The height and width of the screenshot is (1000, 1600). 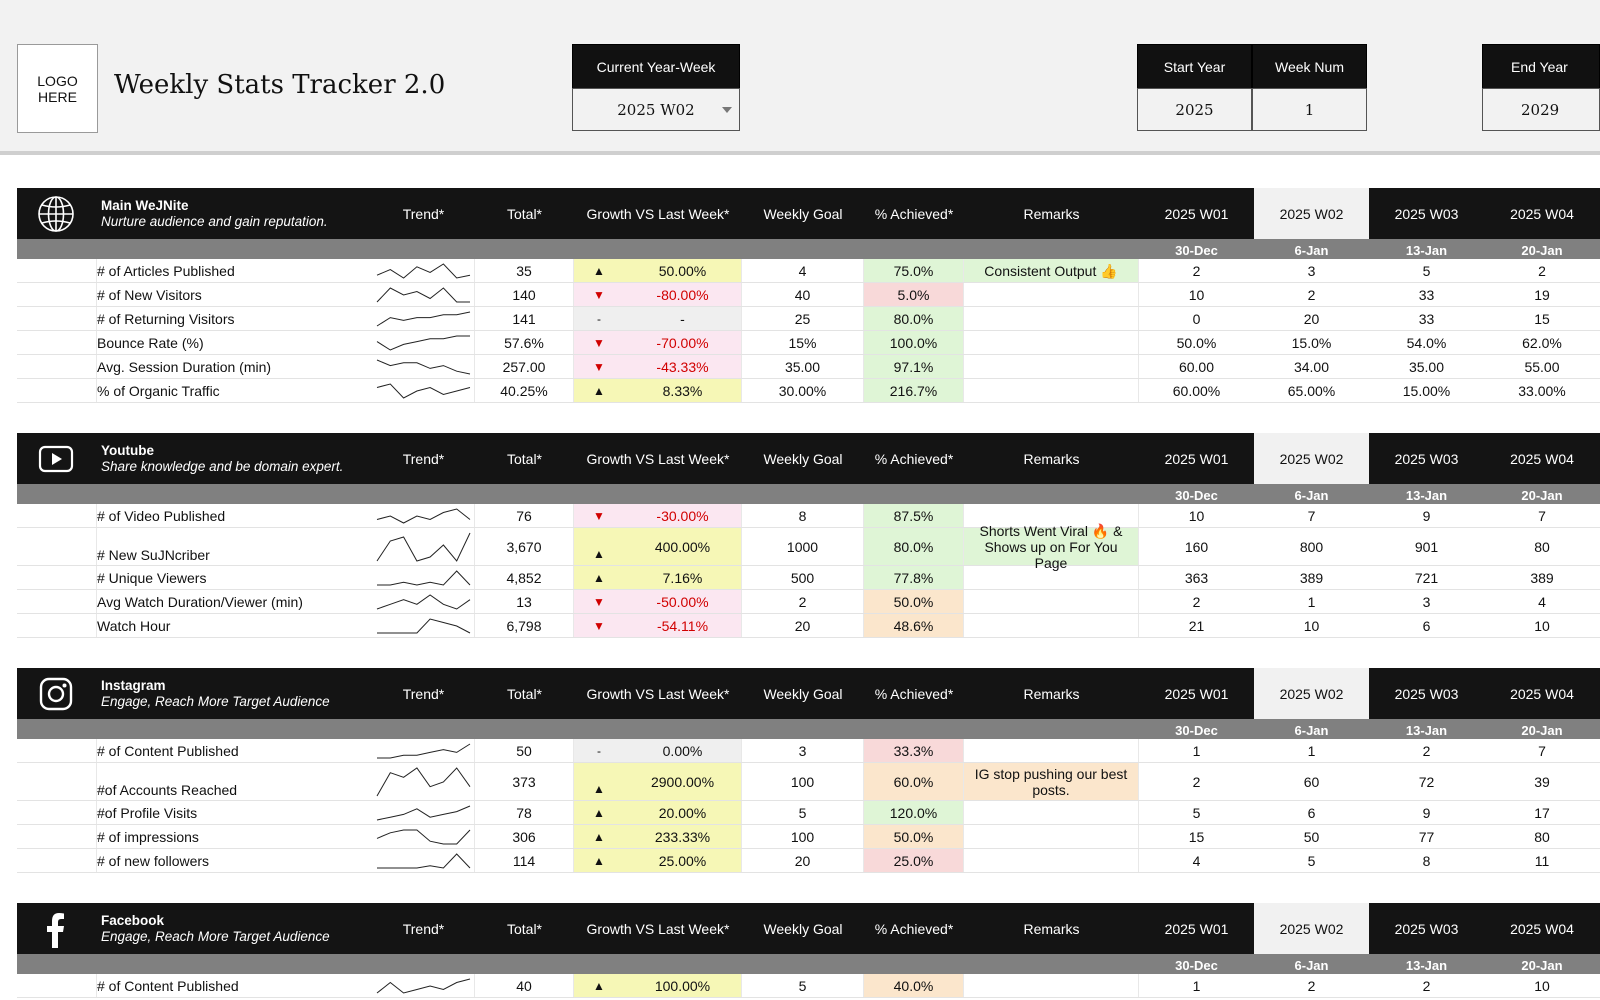 What do you see at coordinates (803, 577) in the screenshot?
I see `weekly-goal-cell: 500` at bounding box center [803, 577].